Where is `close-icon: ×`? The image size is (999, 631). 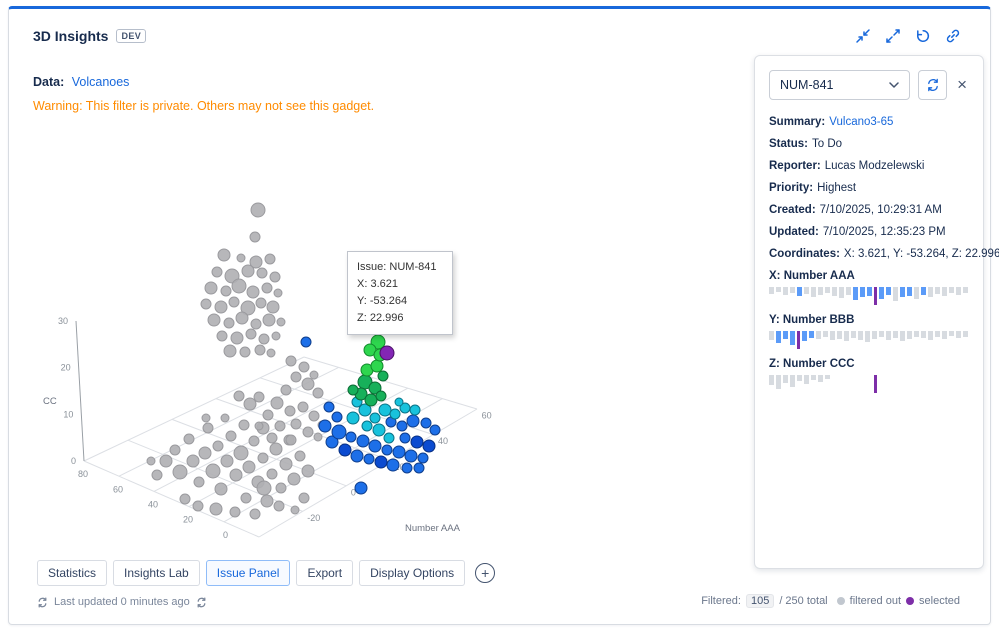 close-icon: × is located at coordinates (962, 84).